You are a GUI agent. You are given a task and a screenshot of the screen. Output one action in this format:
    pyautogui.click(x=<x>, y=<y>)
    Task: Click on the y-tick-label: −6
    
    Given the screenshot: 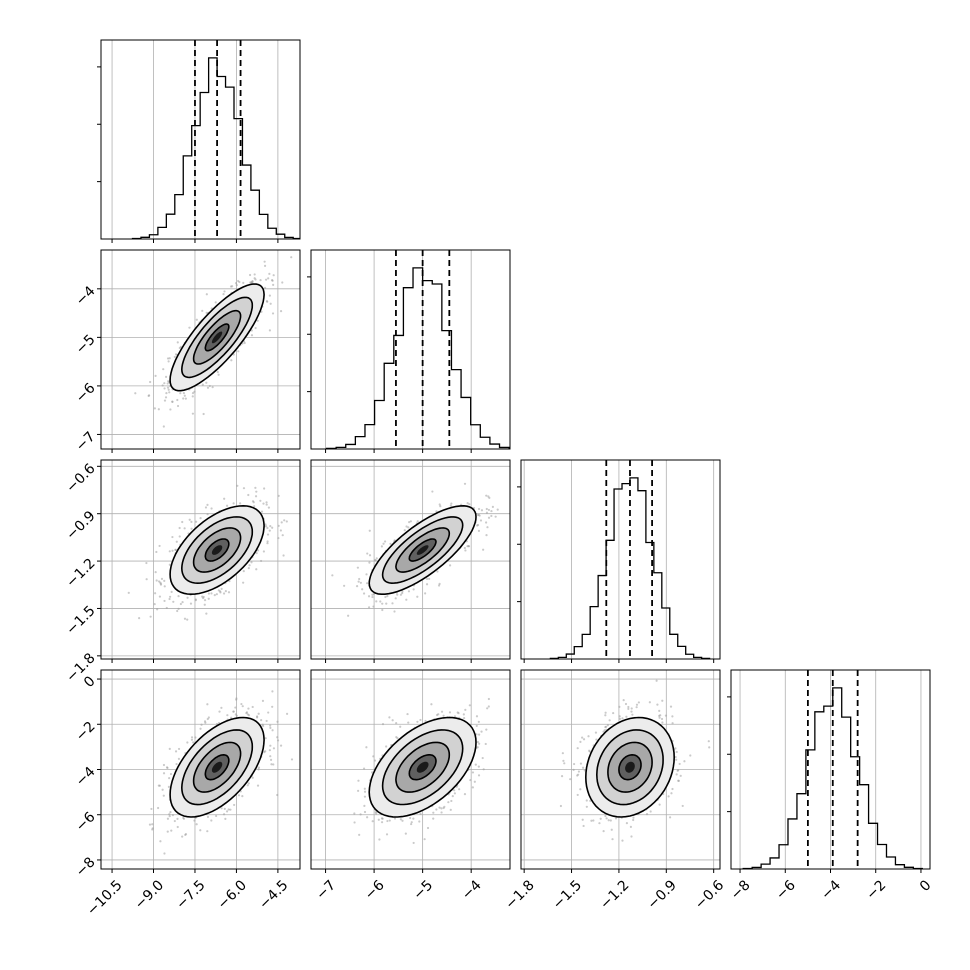 What is the action you would take?
    pyautogui.click(x=86, y=393)
    